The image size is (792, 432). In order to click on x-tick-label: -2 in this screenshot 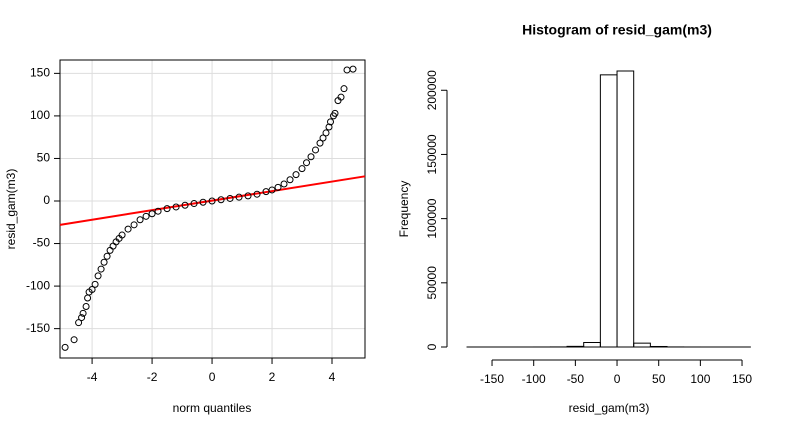, I will do `click(152, 377)`.